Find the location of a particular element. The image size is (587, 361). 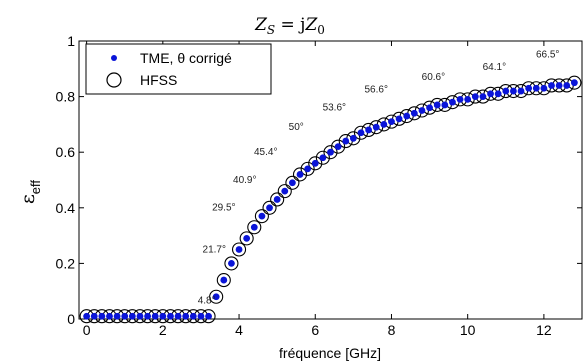

angle-annotation: 60.6° is located at coordinates (433, 77).